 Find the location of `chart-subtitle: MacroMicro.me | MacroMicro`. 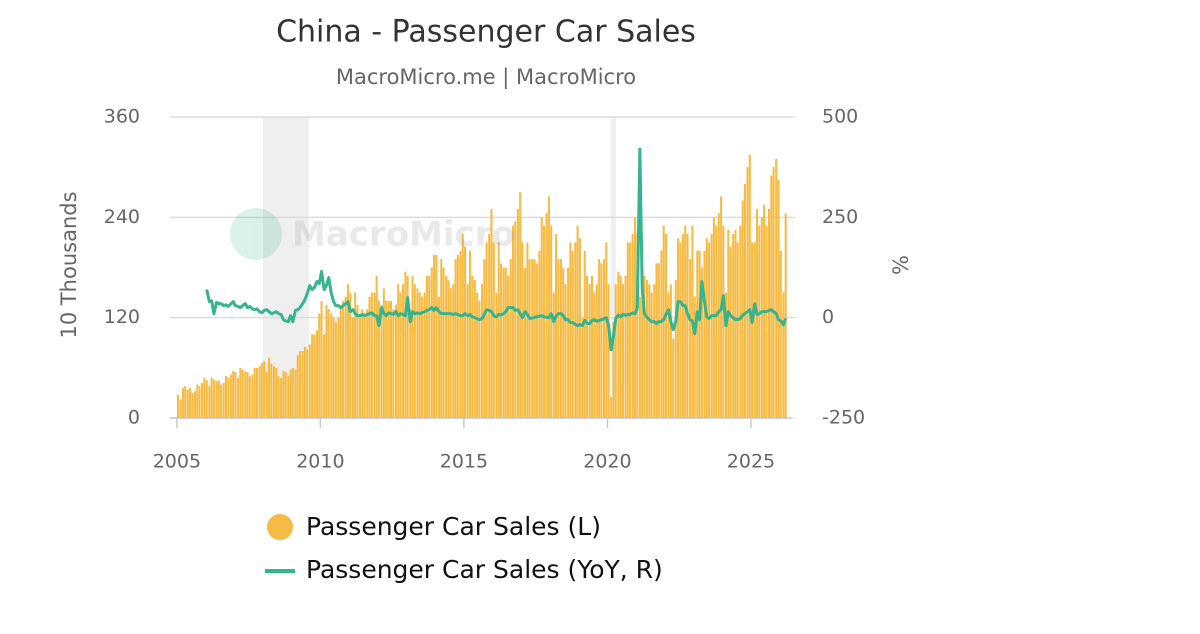

chart-subtitle: MacroMicro.me | MacroMicro is located at coordinates (486, 77).